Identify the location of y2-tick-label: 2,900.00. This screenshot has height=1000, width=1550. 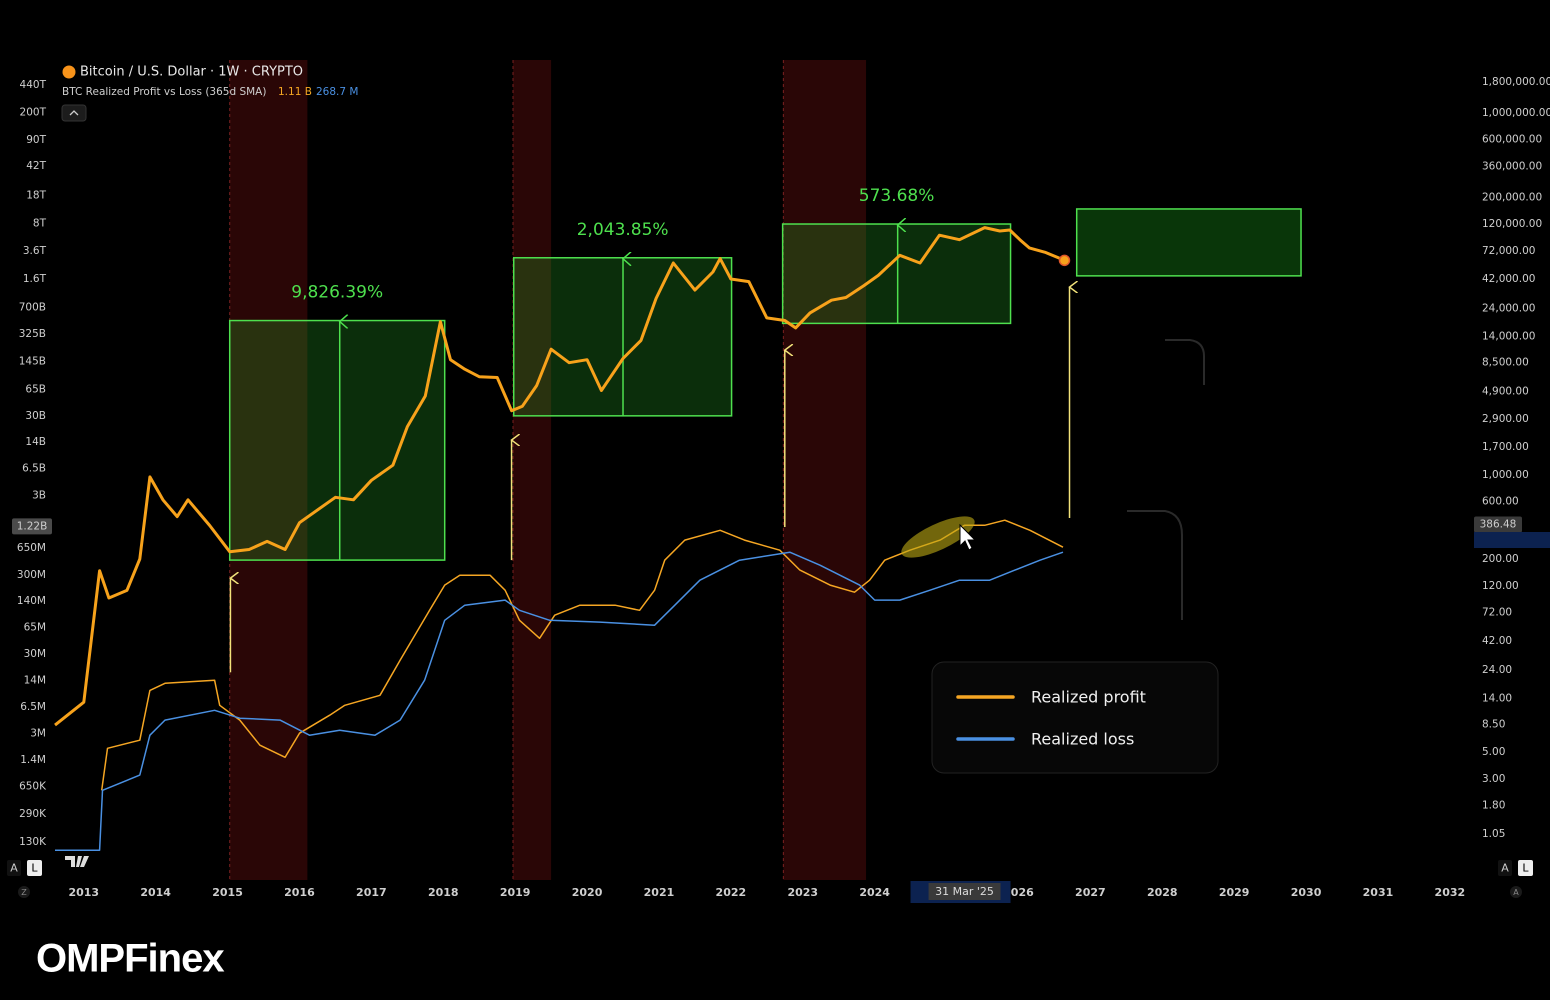
(1505, 419).